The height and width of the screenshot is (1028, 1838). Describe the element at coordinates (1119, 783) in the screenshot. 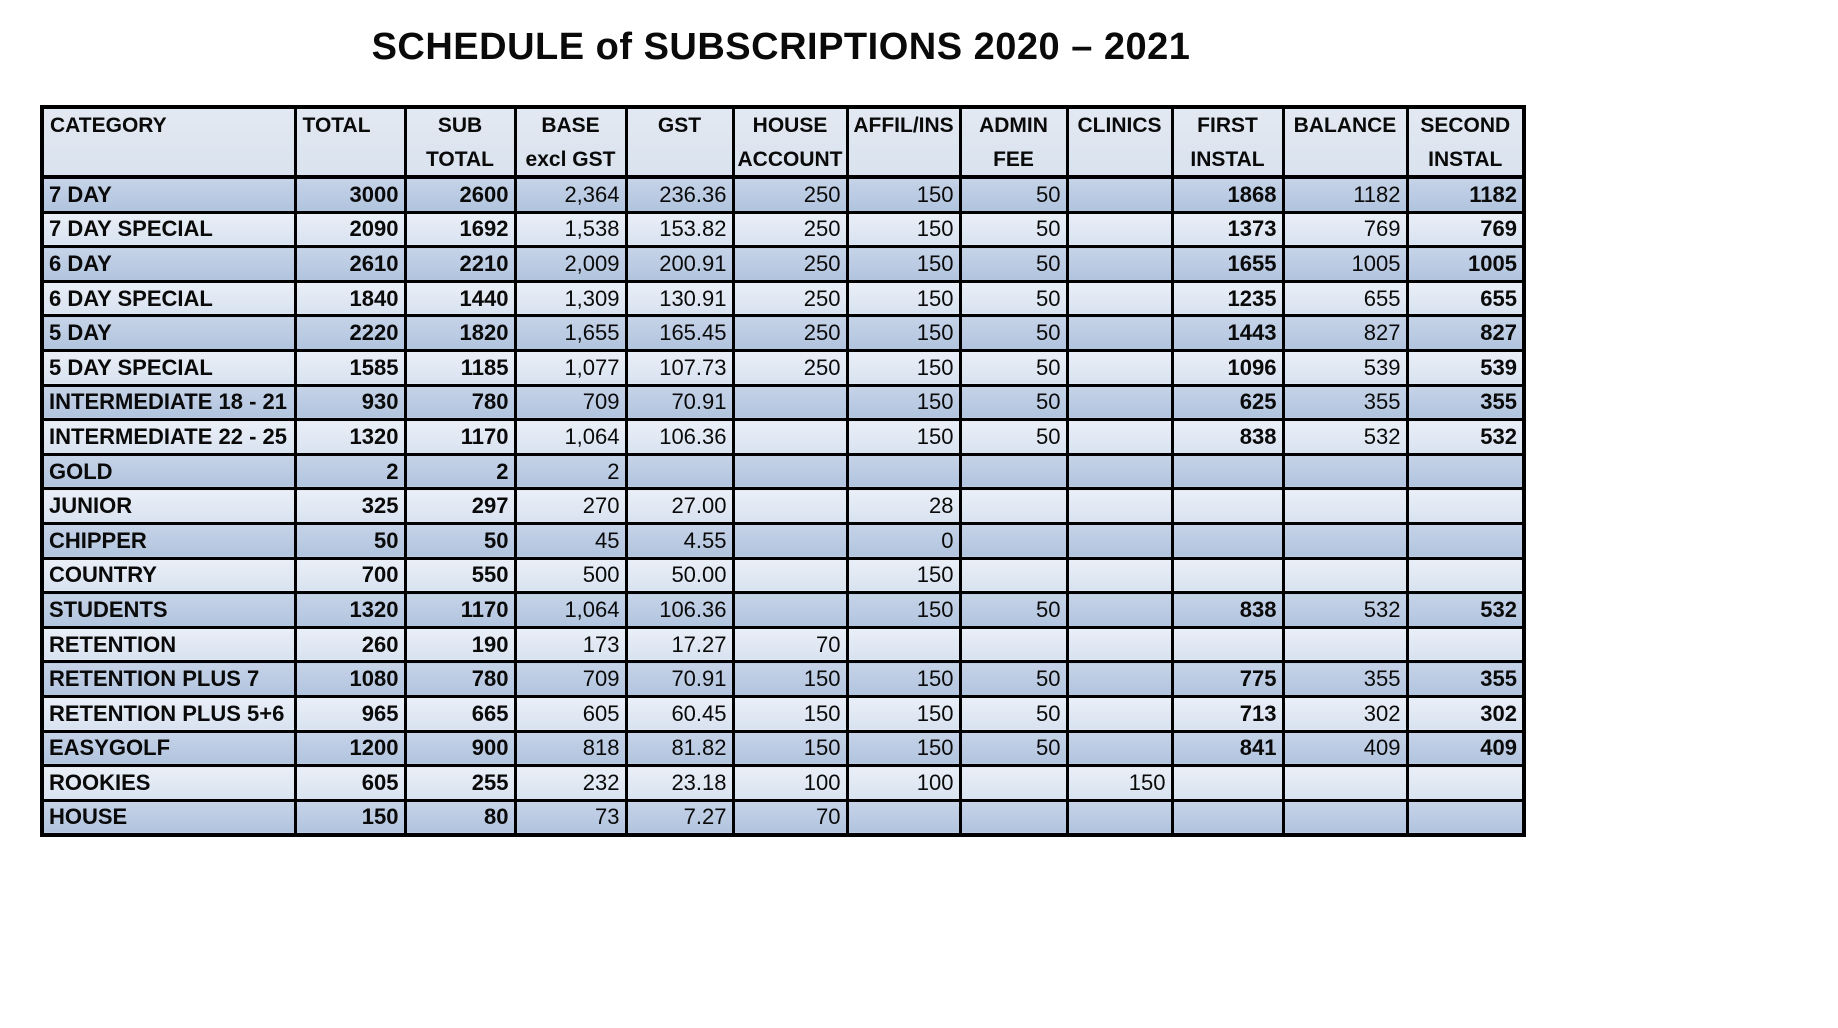

I see `cell-clinics: 150` at that location.